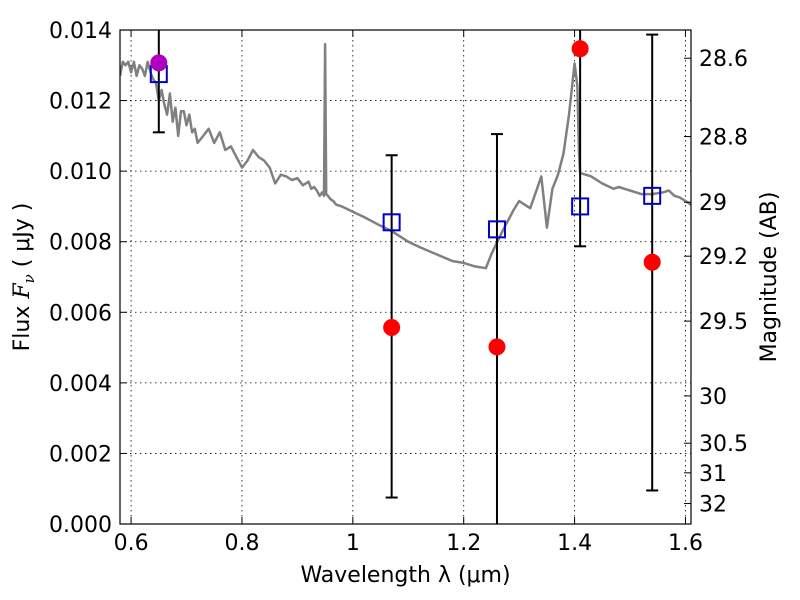  Describe the element at coordinates (723, 444) in the screenshot. I see `right-axis-tick-label: 30.5` at that location.